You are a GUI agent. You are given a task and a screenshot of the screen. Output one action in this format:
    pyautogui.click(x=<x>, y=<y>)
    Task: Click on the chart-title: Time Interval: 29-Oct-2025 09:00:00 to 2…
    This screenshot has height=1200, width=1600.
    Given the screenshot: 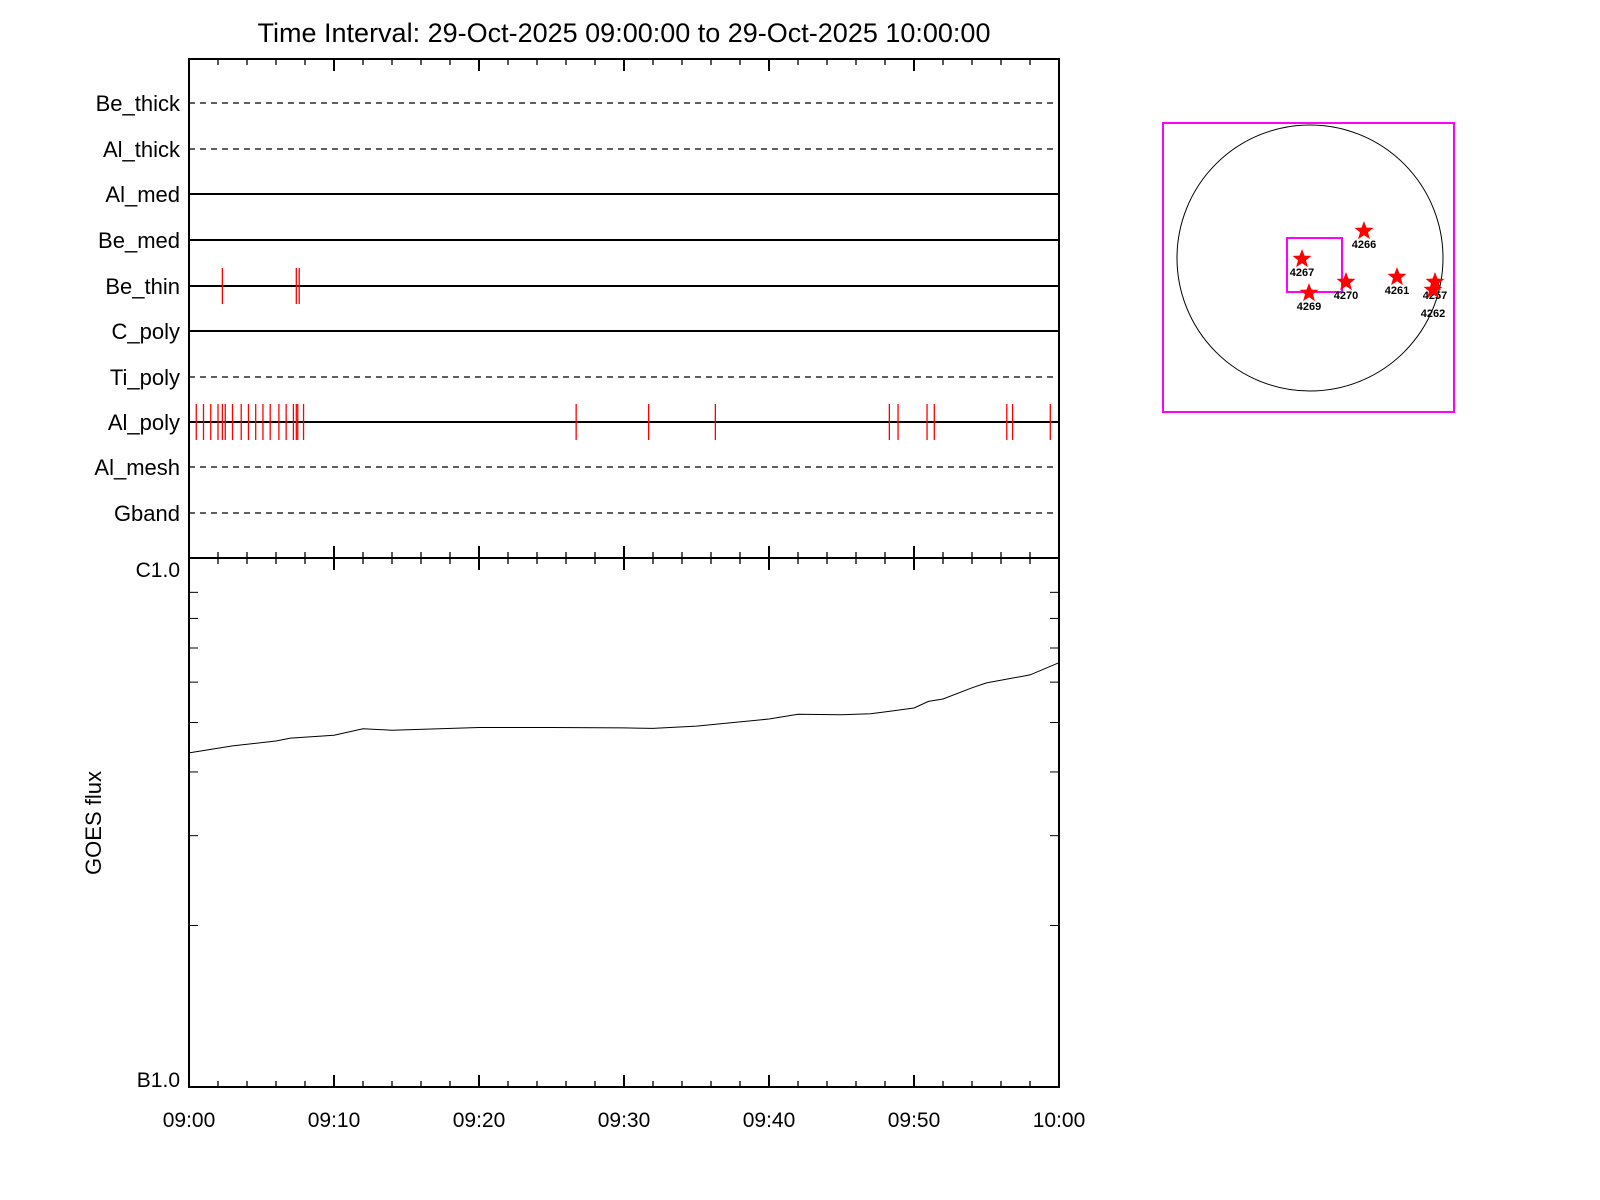 What is the action you would take?
    pyautogui.click(x=624, y=33)
    